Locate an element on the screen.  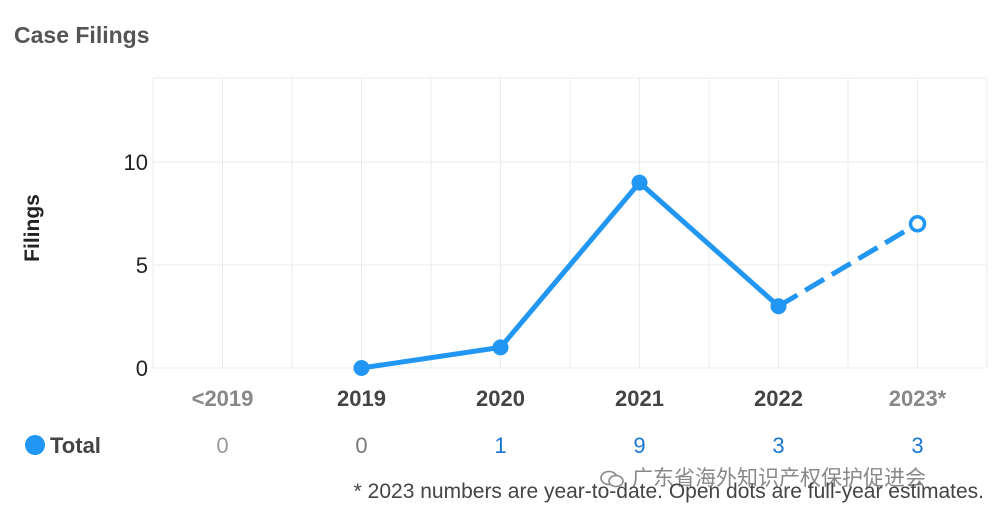
watermark: 广东省海外知识产权保护促进会 is located at coordinates (763, 477).